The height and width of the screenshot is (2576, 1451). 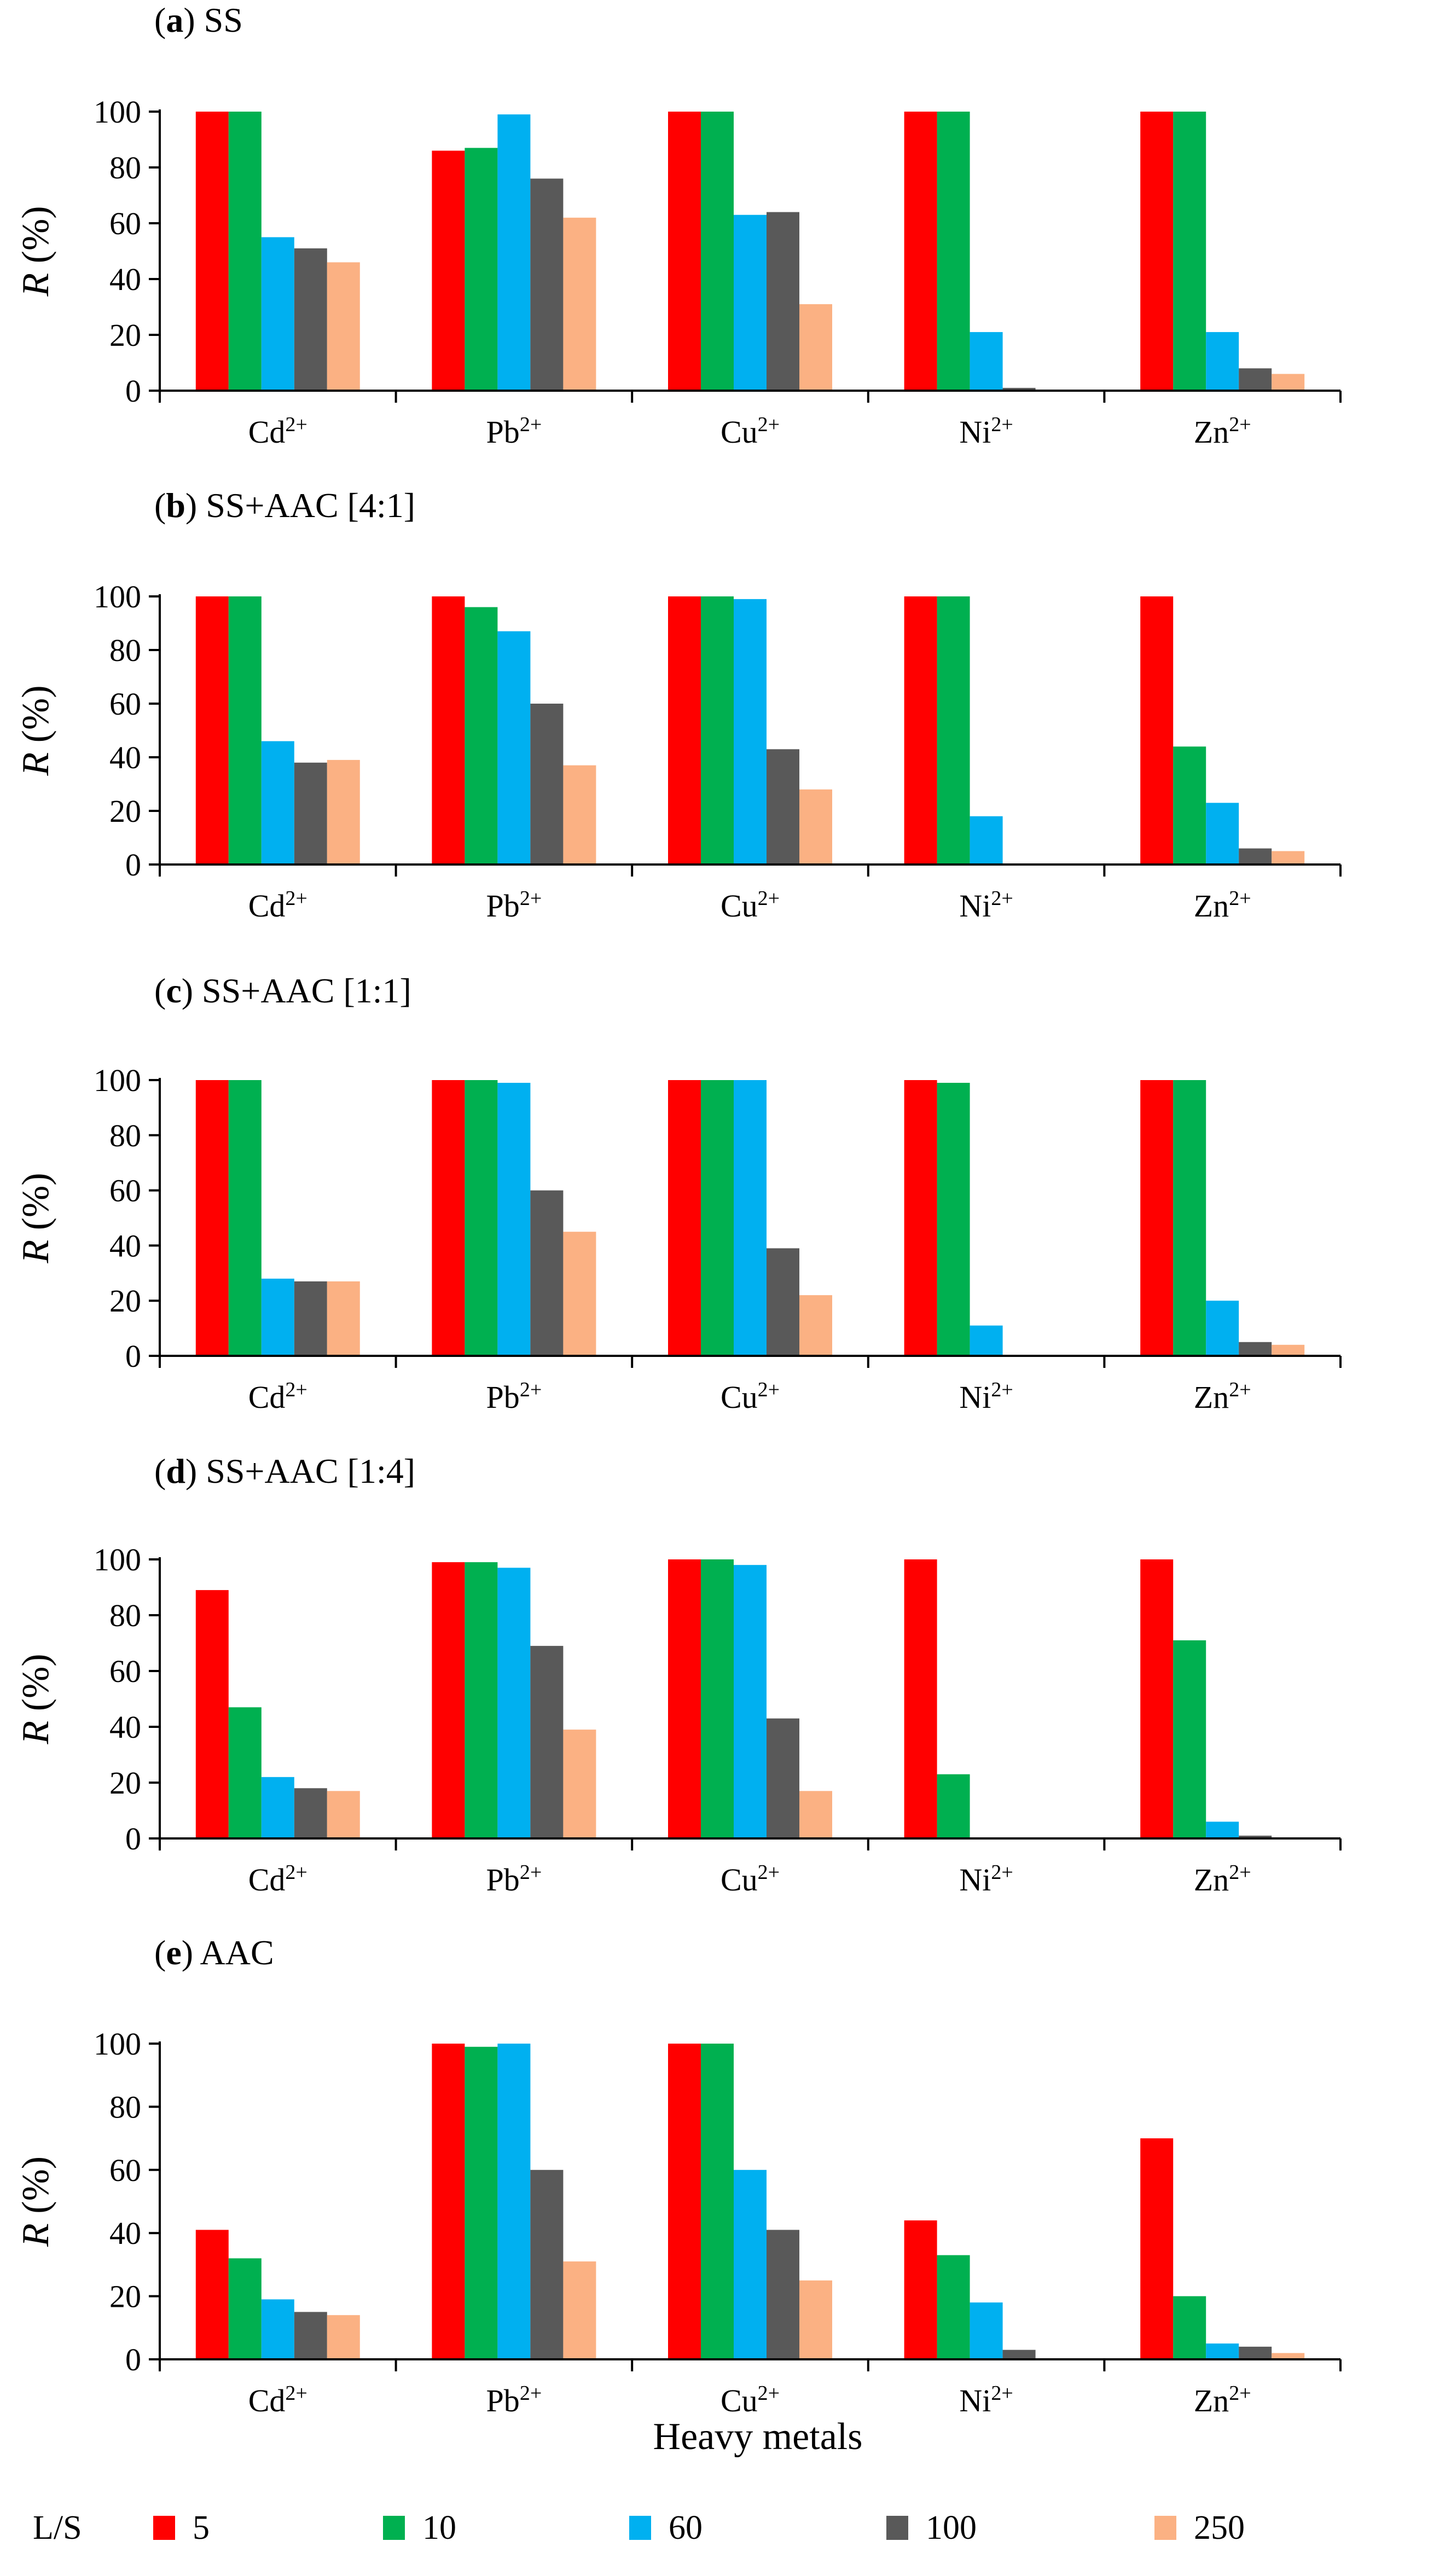 I want to click on bar-a-cu-ls100, so click(x=783, y=301).